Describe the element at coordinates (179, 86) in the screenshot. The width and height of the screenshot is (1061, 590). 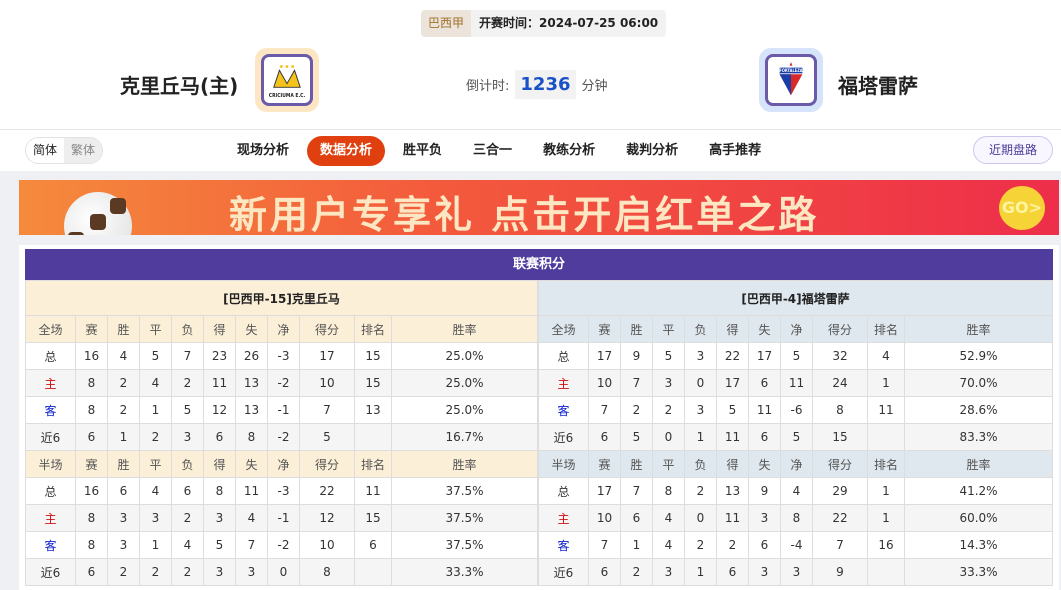
I see `home-team-name: 克里丘马(主)` at that location.